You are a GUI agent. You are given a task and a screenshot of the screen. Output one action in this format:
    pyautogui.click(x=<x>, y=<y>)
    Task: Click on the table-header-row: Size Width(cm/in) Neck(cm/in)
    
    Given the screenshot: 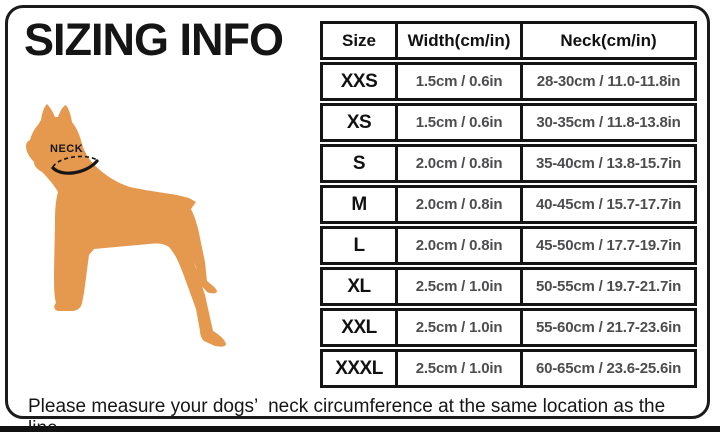 What is the action you would take?
    pyautogui.click(x=508, y=40)
    